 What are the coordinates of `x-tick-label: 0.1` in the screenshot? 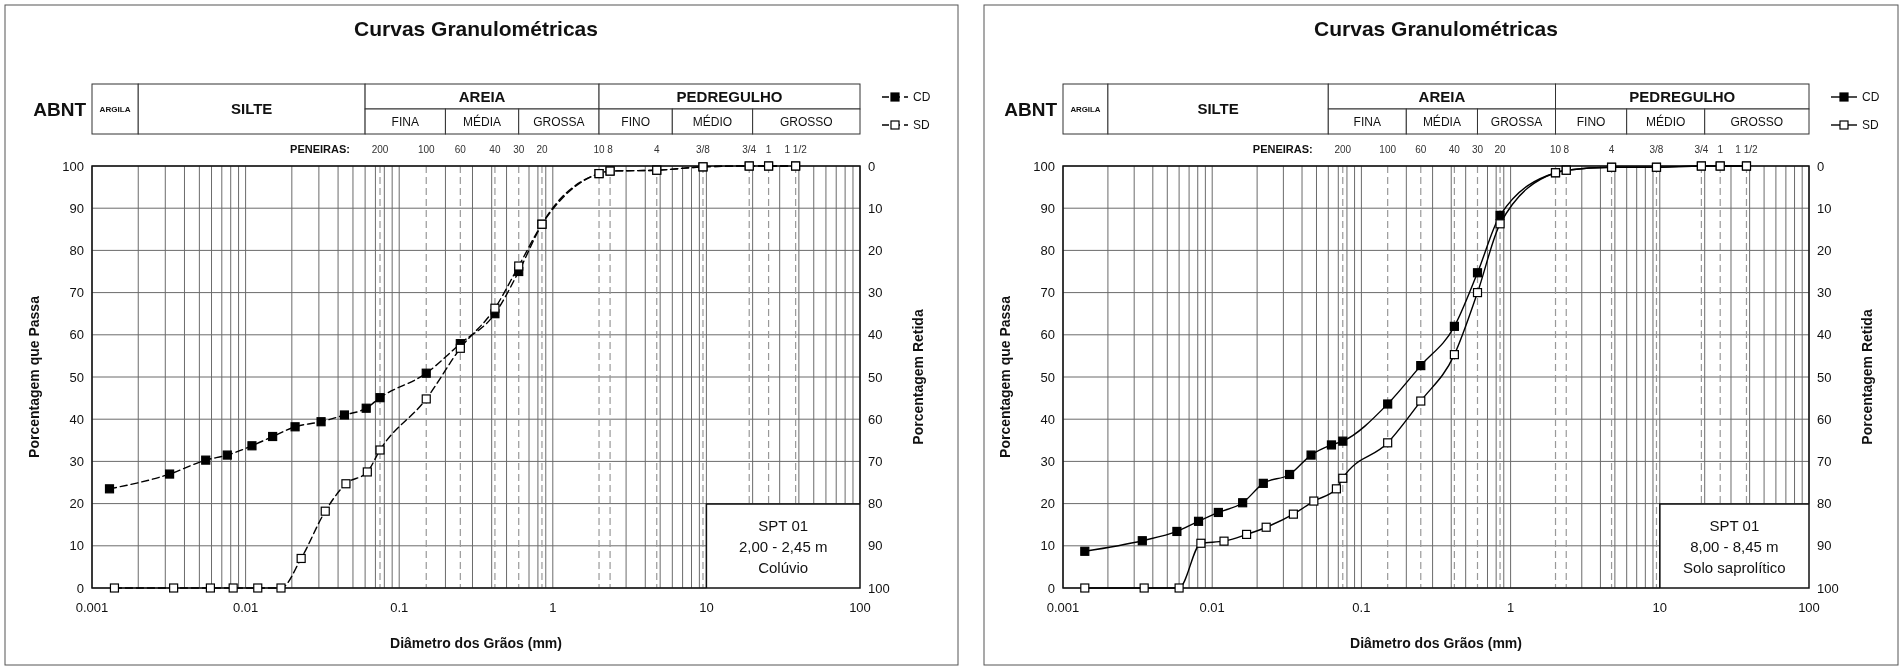 It's located at (399, 607).